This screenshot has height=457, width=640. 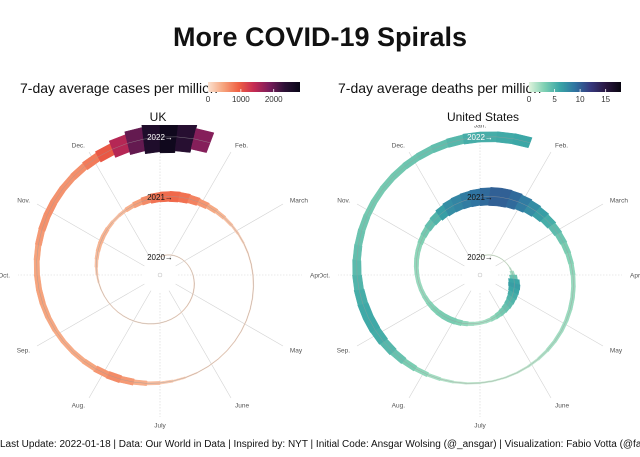 What do you see at coordinates (274, 99) in the screenshot?
I see `legend-tick-label: 2000` at bounding box center [274, 99].